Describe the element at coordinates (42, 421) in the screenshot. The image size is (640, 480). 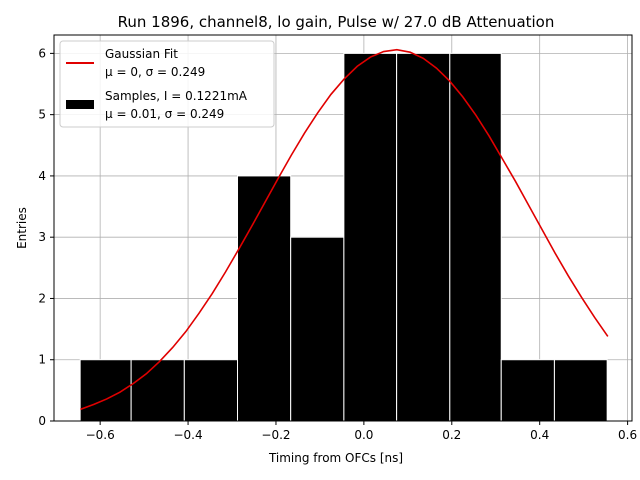
I see `y-tick-label: 0` at that location.